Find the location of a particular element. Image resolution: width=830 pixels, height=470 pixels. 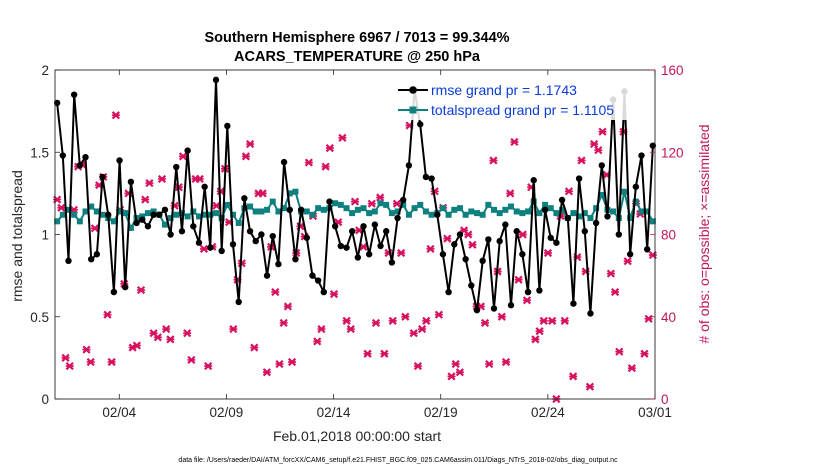

legend-spread-marker is located at coordinates (413, 110).